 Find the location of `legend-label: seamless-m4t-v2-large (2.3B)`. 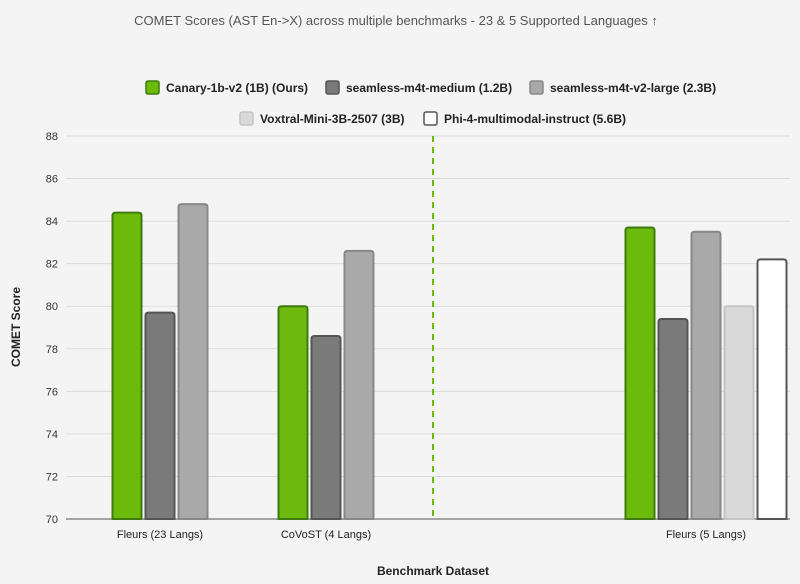

legend-label: seamless-m4t-v2-large (2.3B) is located at coordinates (633, 88).